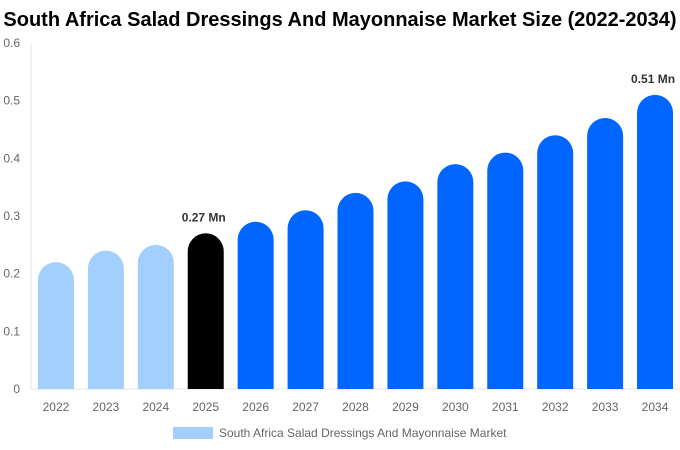 Image resolution: width=680 pixels, height=450 pixels. Describe the element at coordinates (605, 407) in the screenshot. I see `x-tick-label: 2033` at that location.